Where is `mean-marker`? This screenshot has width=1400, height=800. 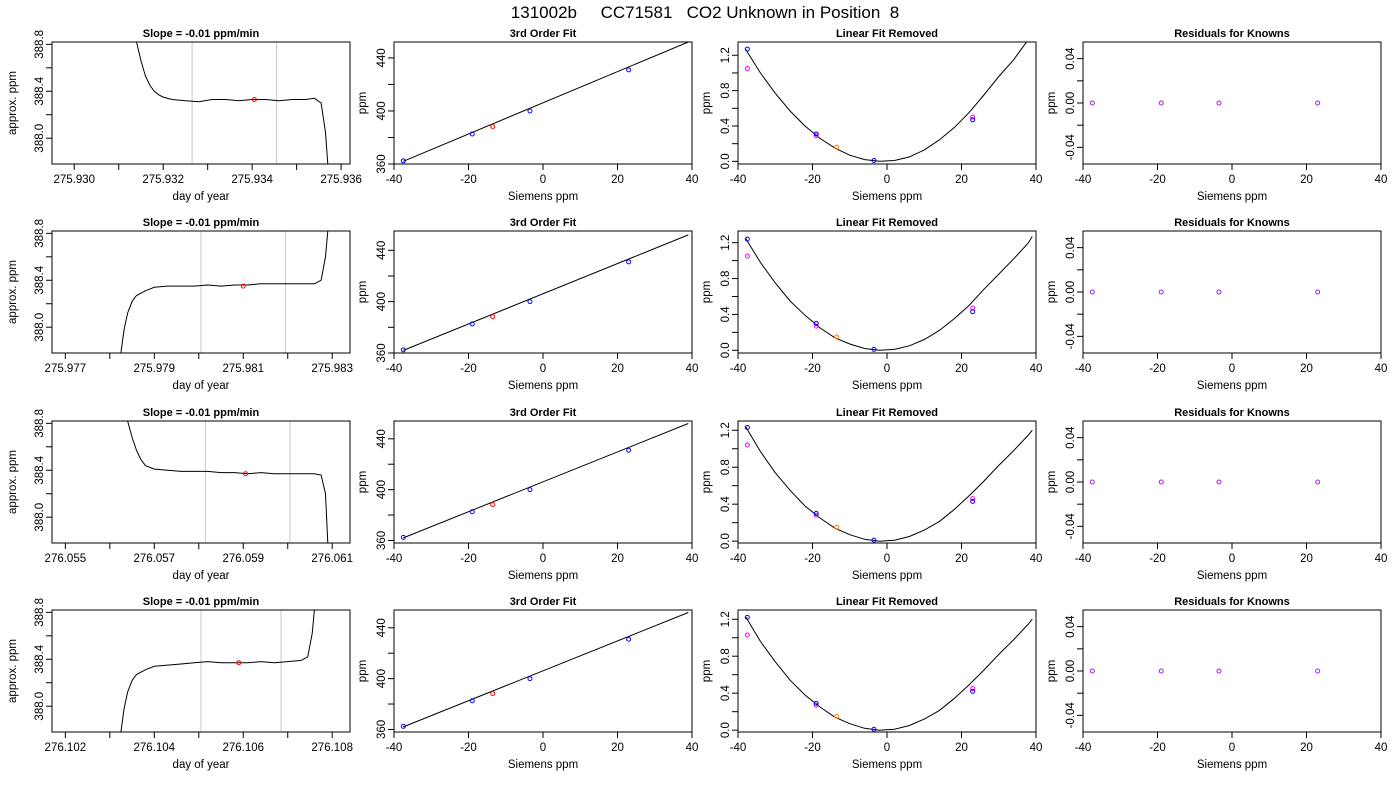
mean-marker is located at coordinates (239, 663).